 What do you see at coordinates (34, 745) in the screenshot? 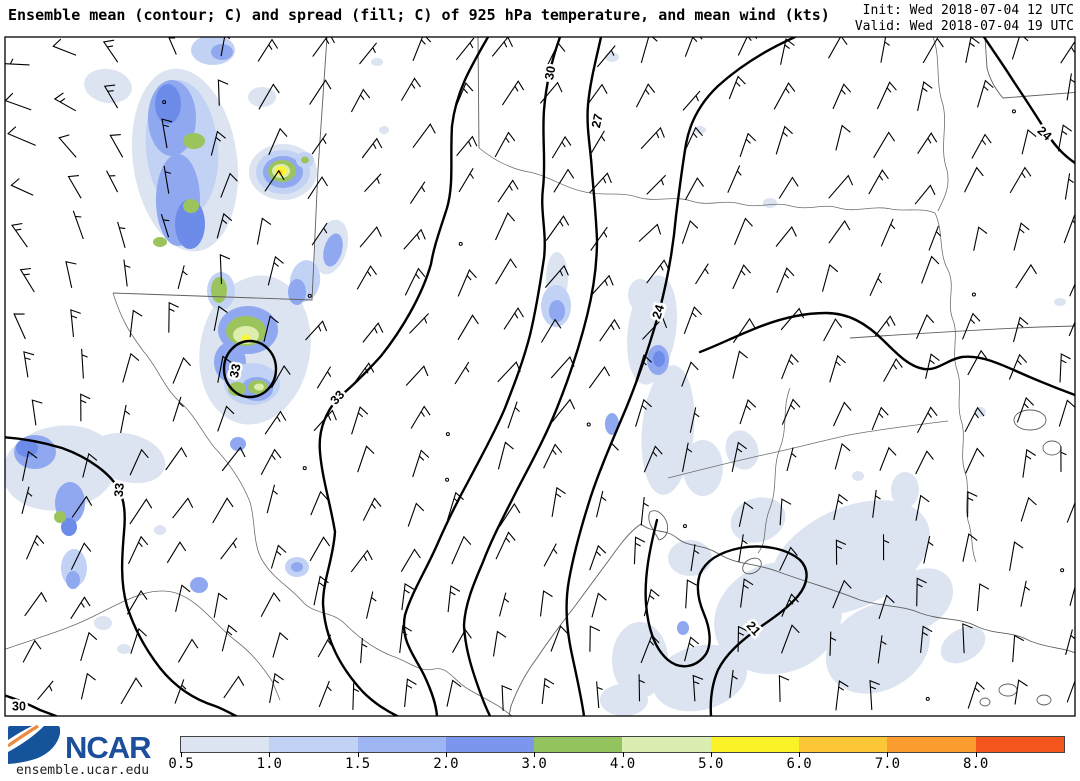
I see `ncar-logo-swoosh` at bounding box center [34, 745].